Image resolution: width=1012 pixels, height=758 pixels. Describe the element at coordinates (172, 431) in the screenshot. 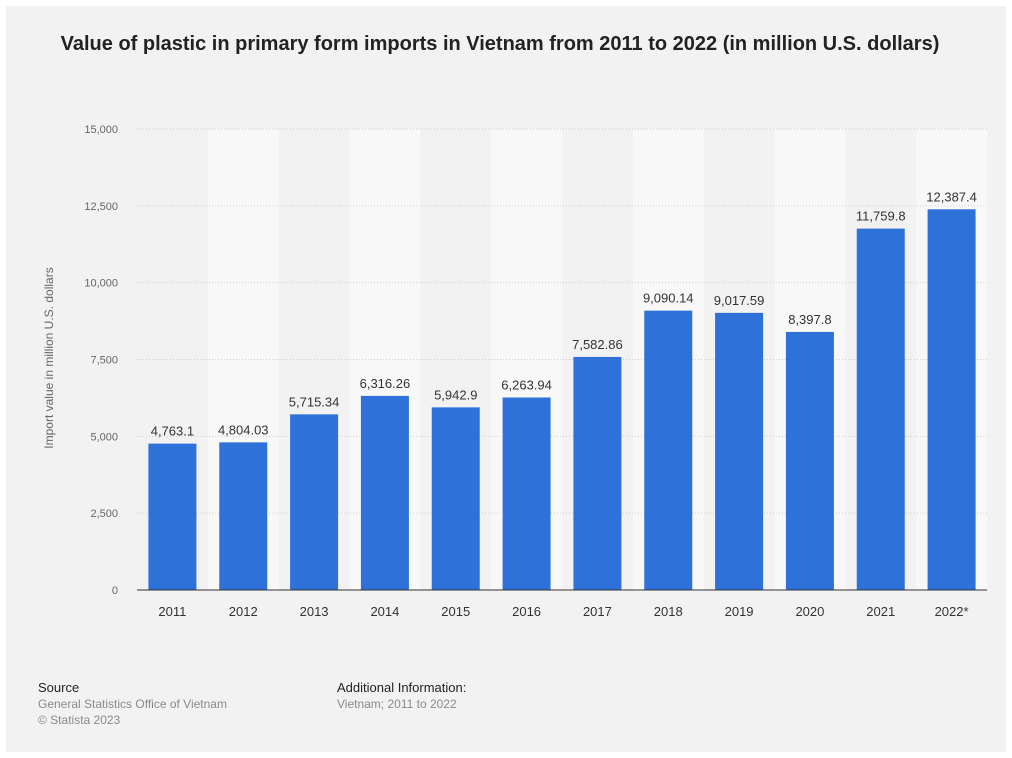

I see `data-label: 4,763.1` at that location.